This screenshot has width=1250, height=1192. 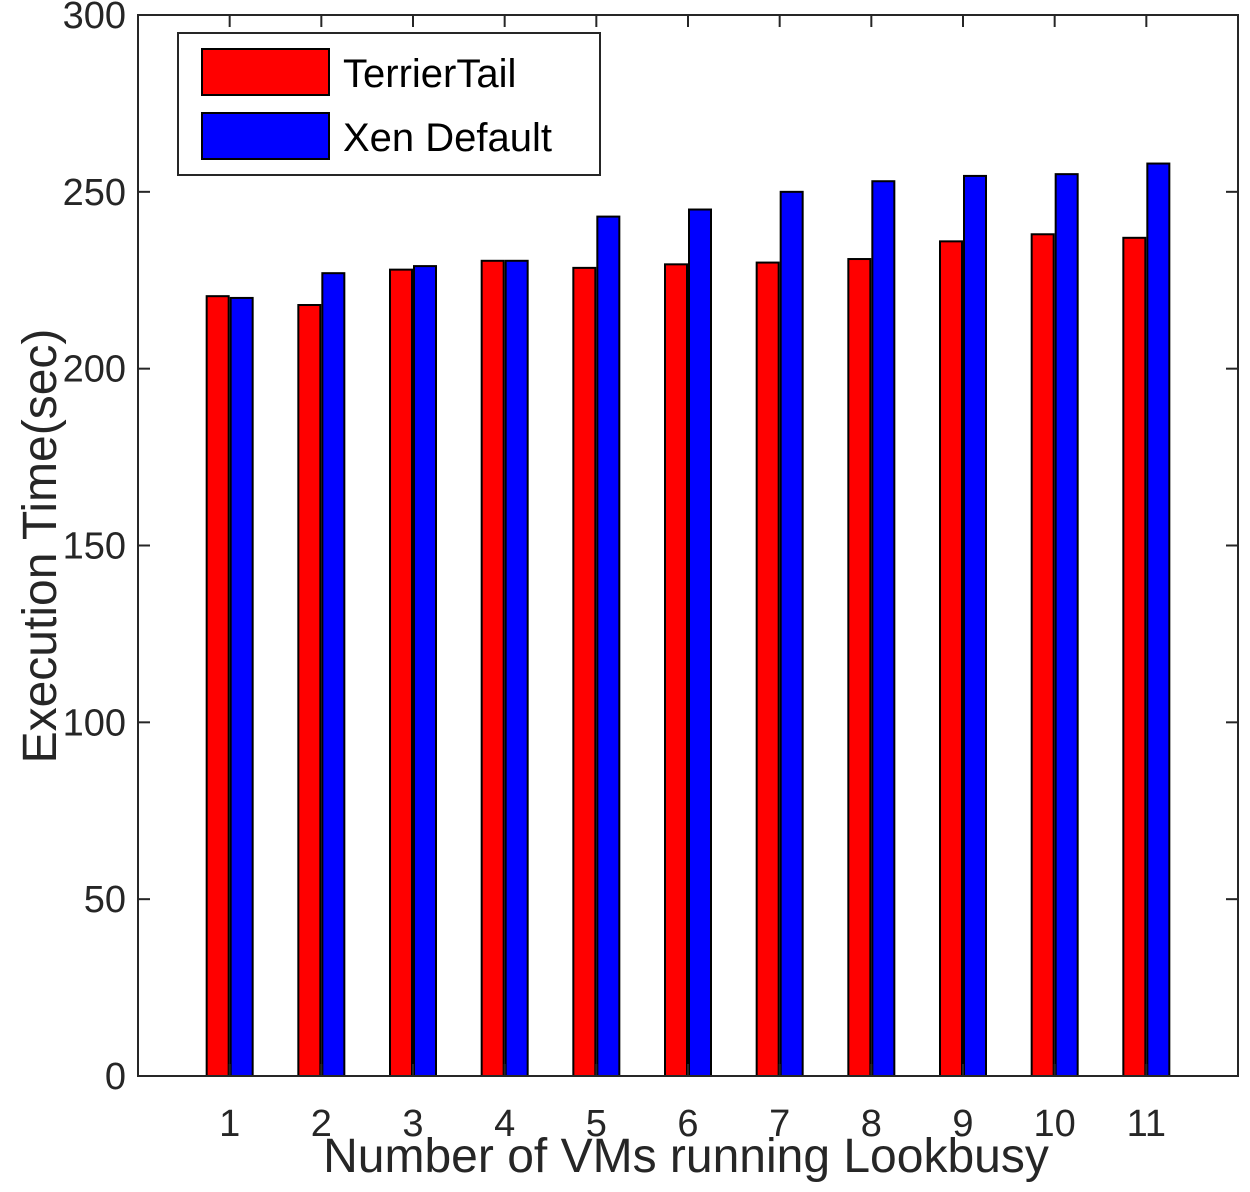 I want to click on x-tick-label: 6, so click(x=687, y=1124).